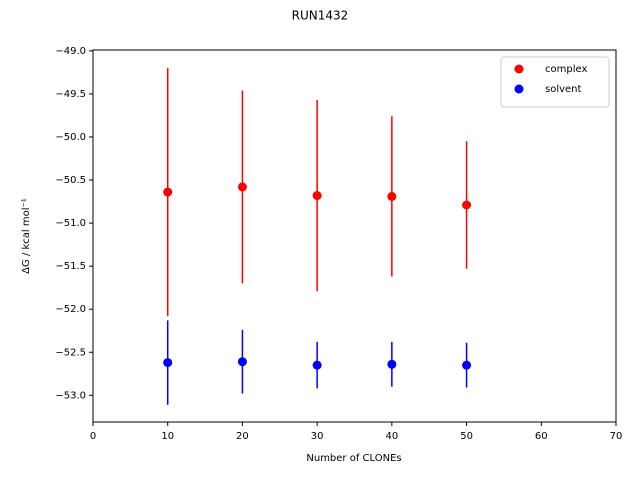 Image resolution: width=640 pixels, height=480 pixels. I want to click on x-tick-label: 70, so click(616, 436).